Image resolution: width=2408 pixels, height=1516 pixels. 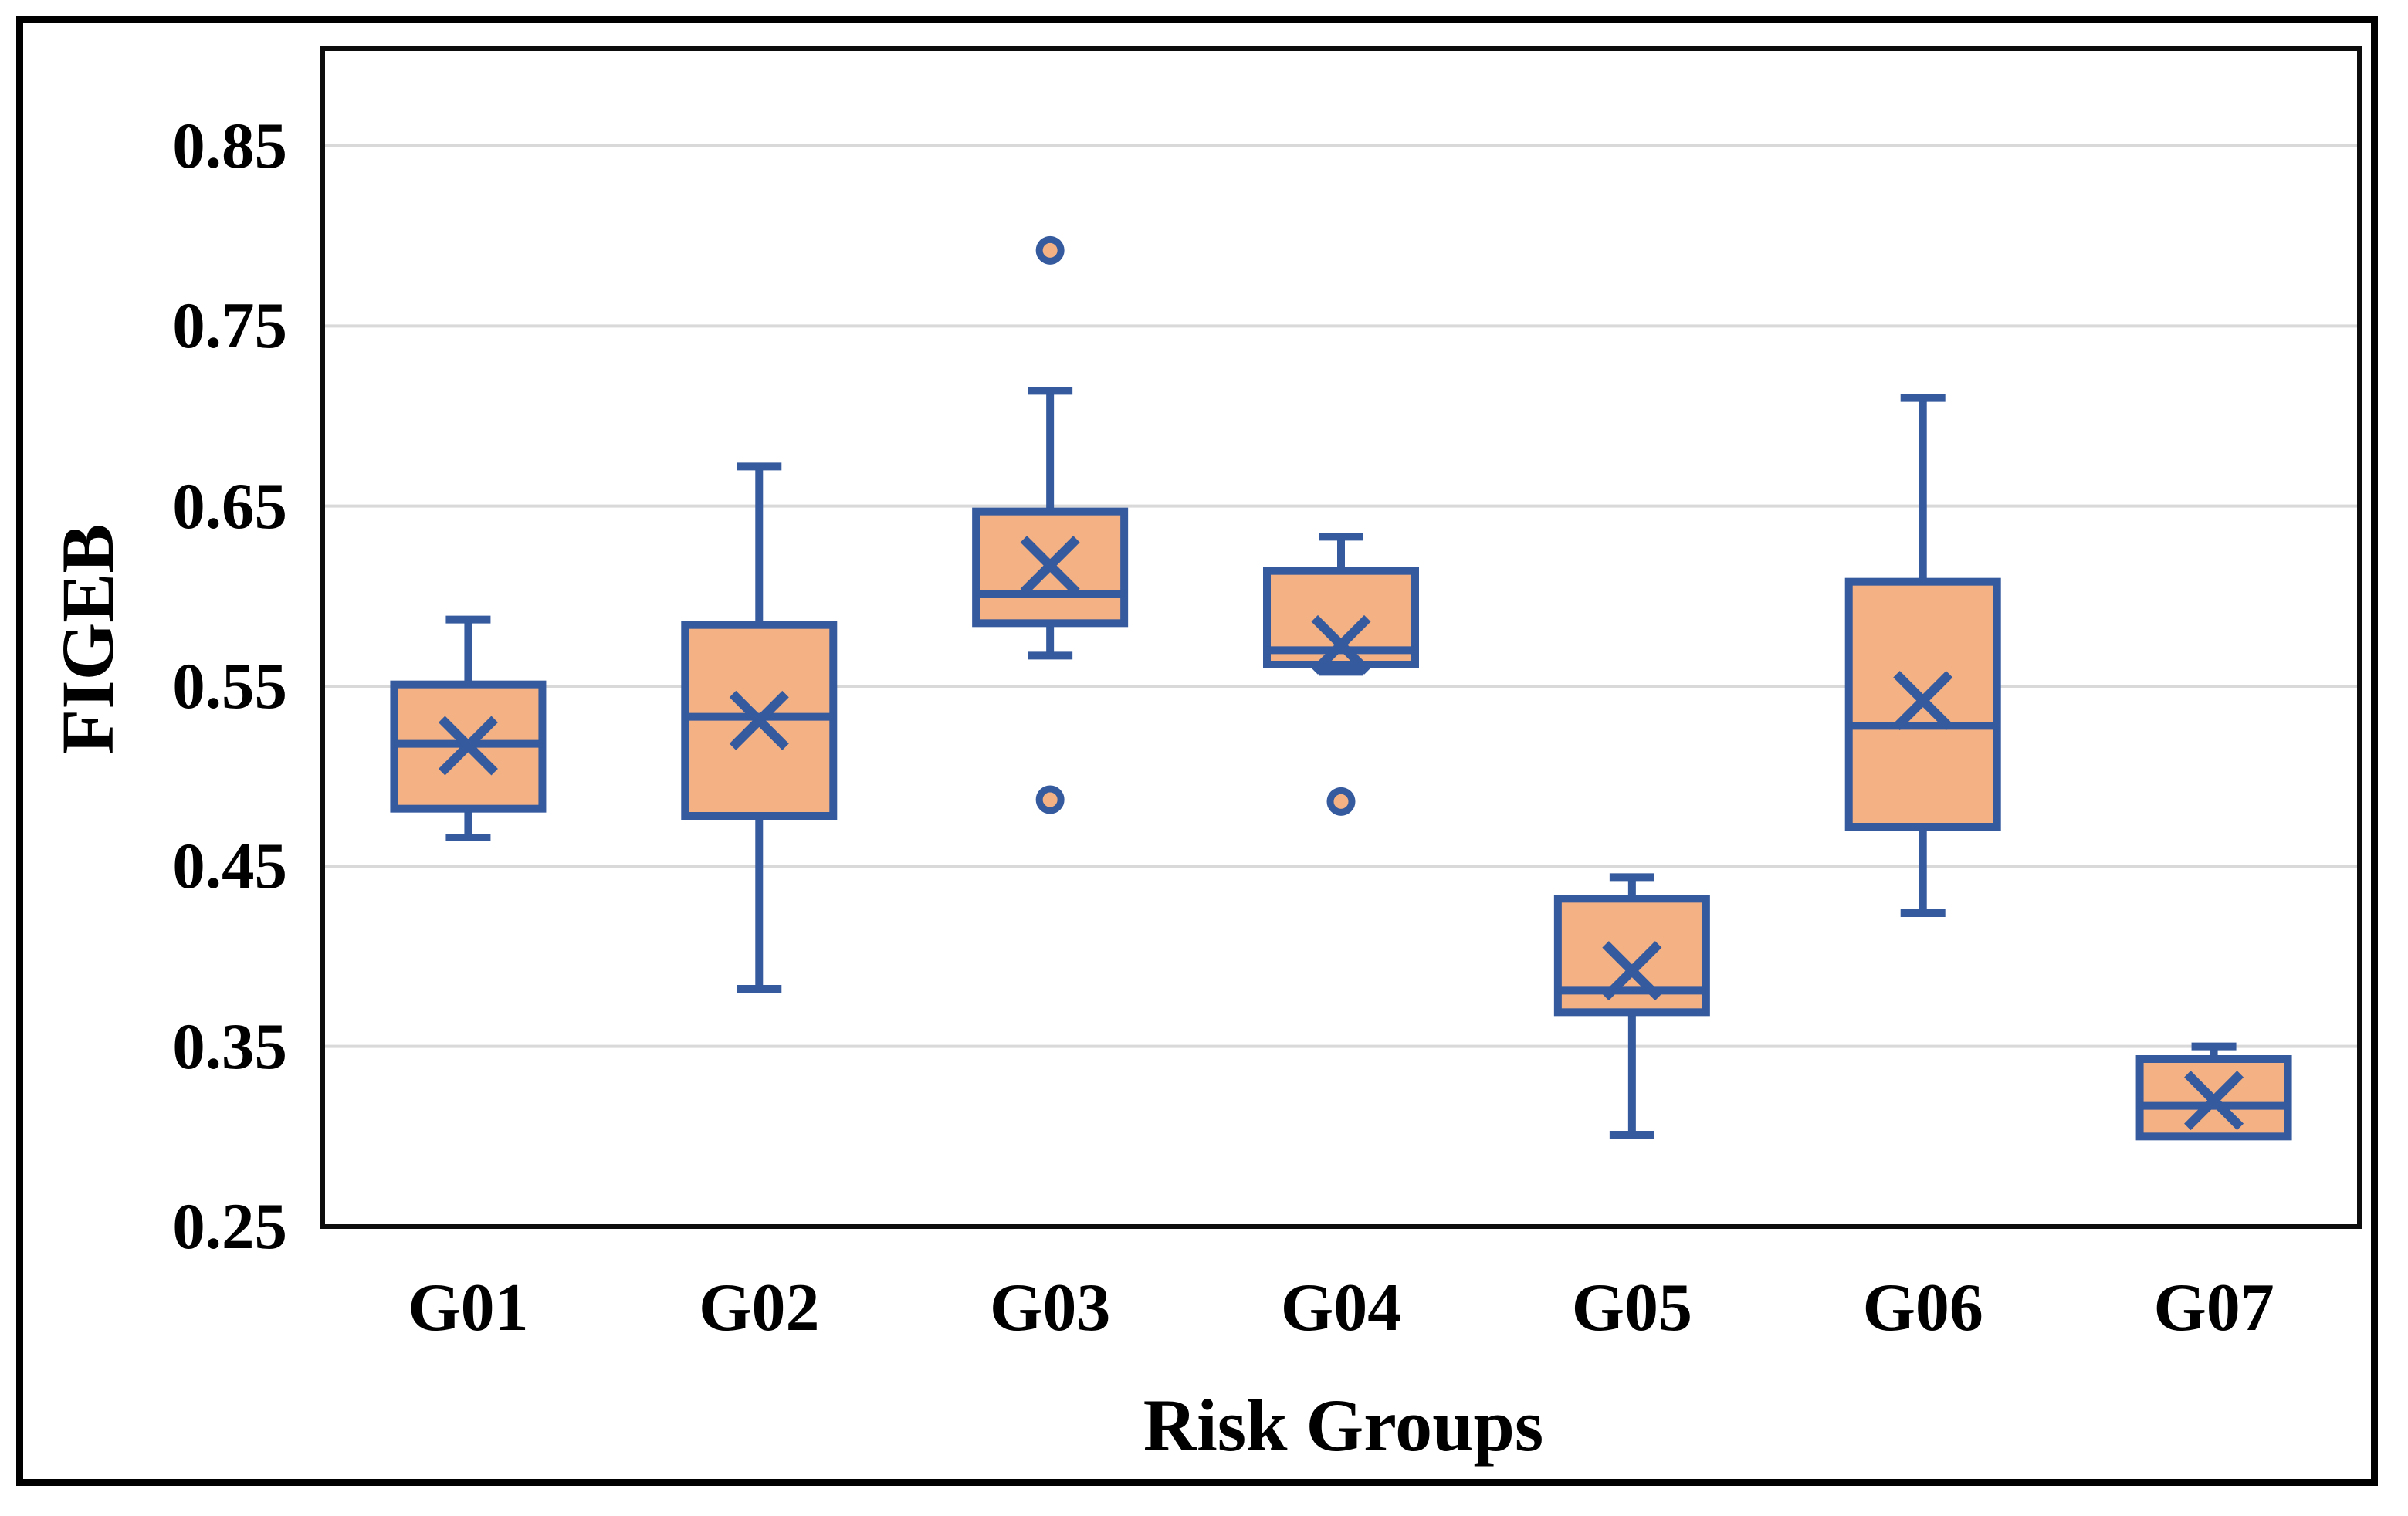 I want to click on mean-x-marker-G01, so click(x=468, y=746).